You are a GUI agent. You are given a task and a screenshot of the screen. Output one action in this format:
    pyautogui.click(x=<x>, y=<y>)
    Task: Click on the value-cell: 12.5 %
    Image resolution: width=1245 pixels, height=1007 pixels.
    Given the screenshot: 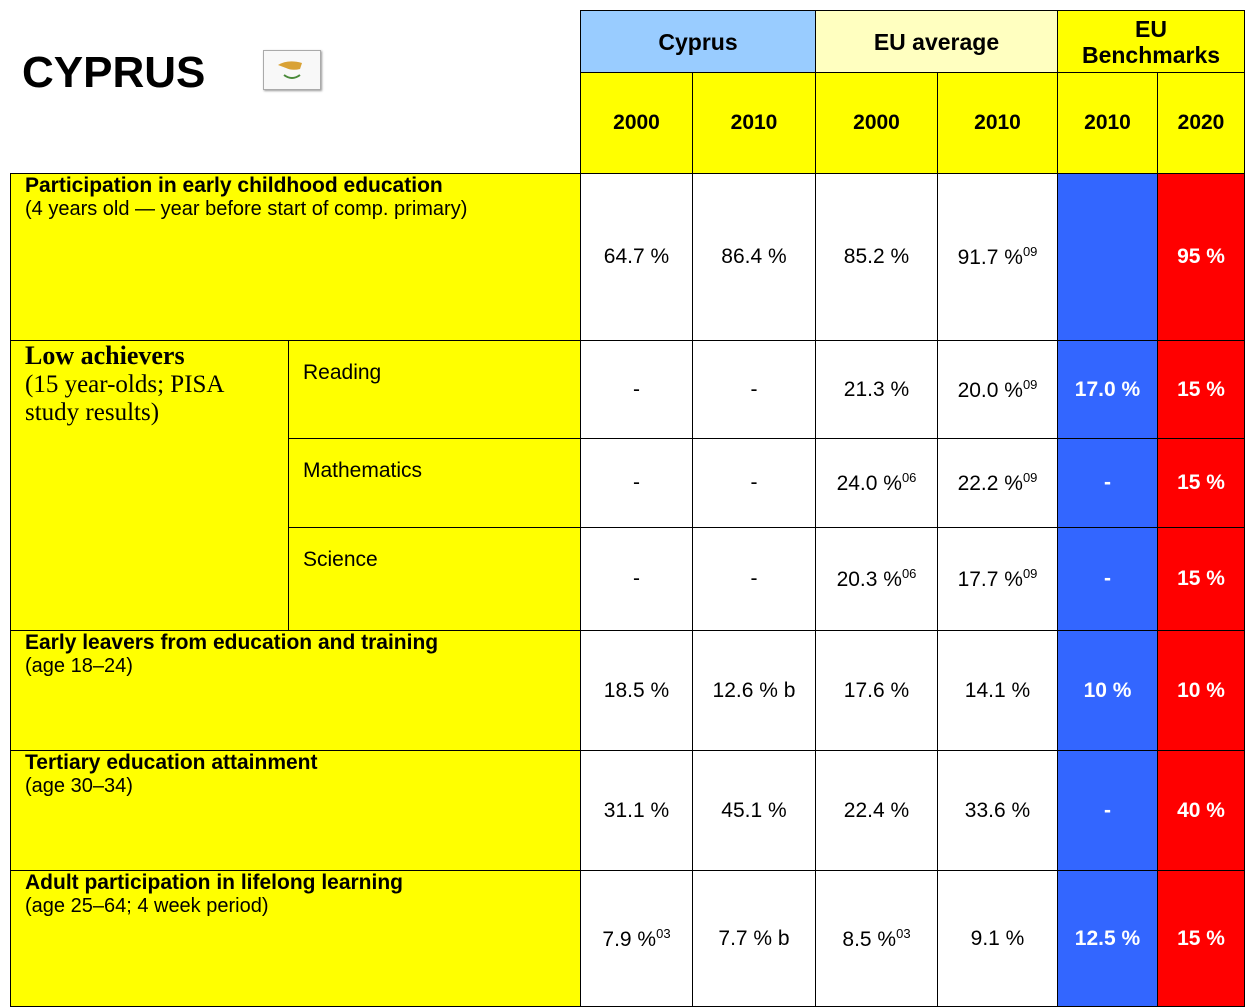 What is the action you would take?
    pyautogui.click(x=1107, y=938)
    